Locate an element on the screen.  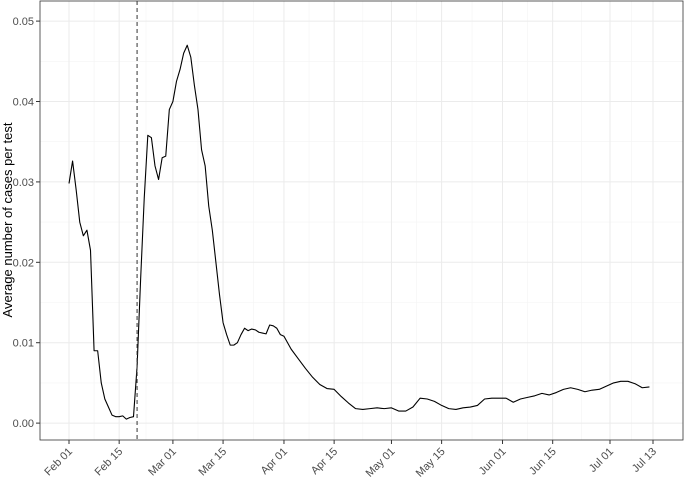
x-tick-label: Apr 01 is located at coordinates (274, 461).